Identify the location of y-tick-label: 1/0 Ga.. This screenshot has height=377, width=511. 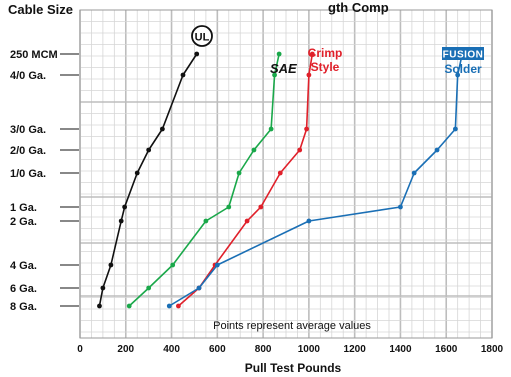
(28, 174).